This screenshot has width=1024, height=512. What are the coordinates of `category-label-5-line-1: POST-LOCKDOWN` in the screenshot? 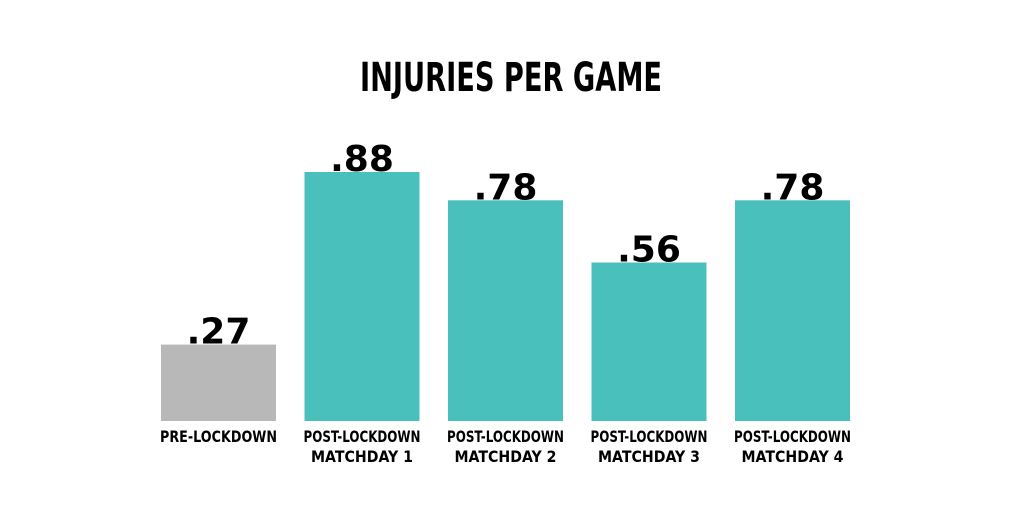 It's located at (792, 436).